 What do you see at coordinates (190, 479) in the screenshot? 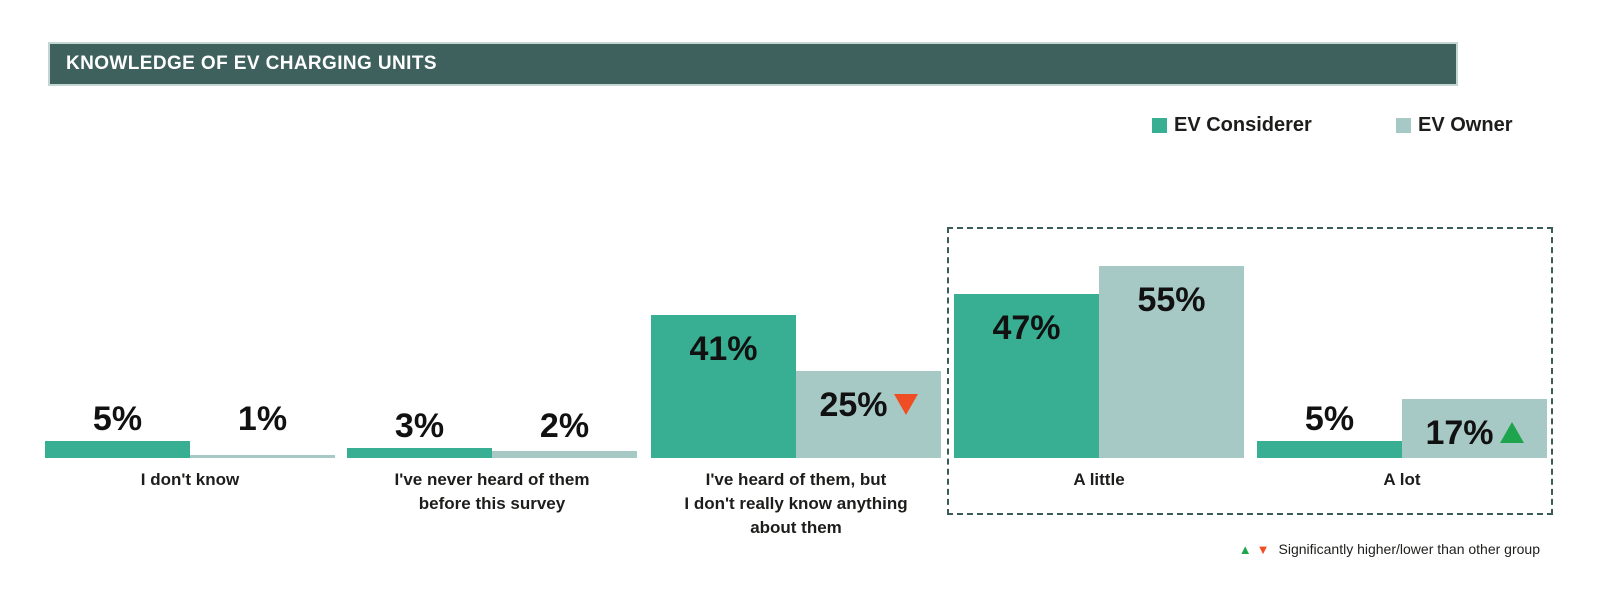
I see `category-label: I don't know` at bounding box center [190, 479].